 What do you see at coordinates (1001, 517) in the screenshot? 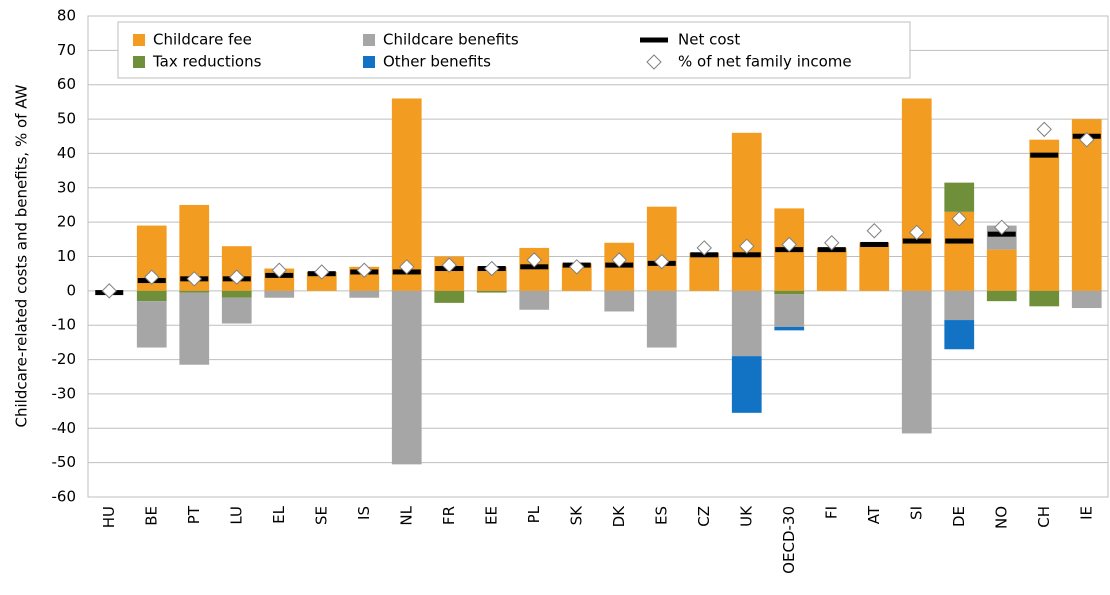
I see `x-tick-label: NO` at bounding box center [1001, 517].